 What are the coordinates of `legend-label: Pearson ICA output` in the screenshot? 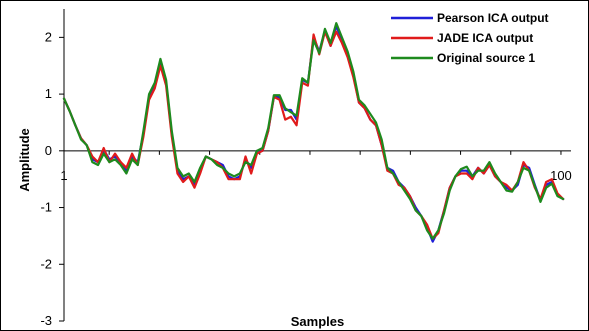 It's located at (493, 18).